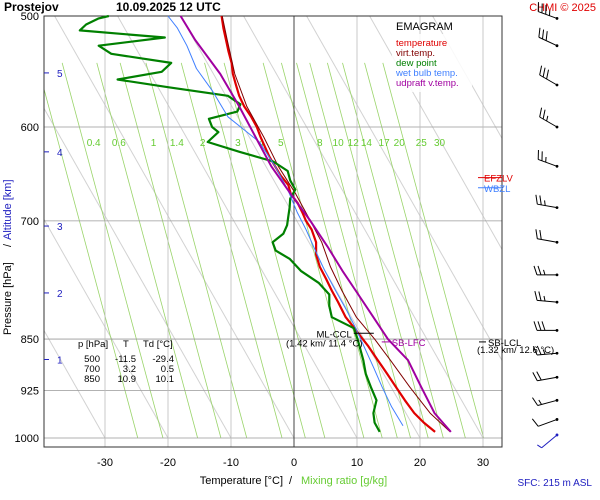 This screenshot has width=600, height=500. Describe the element at coordinates (30, 392) in the screenshot. I see `pressure-tick-label: 925` at that location.